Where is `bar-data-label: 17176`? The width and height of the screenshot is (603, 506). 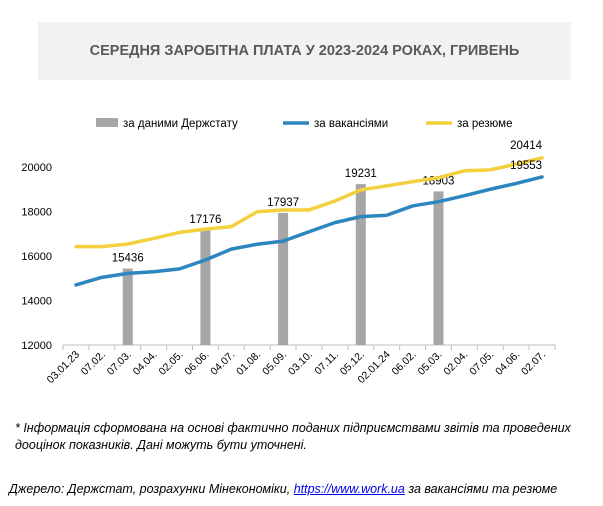
bar-data-label: 17176 is located at coordinates (205, 220).